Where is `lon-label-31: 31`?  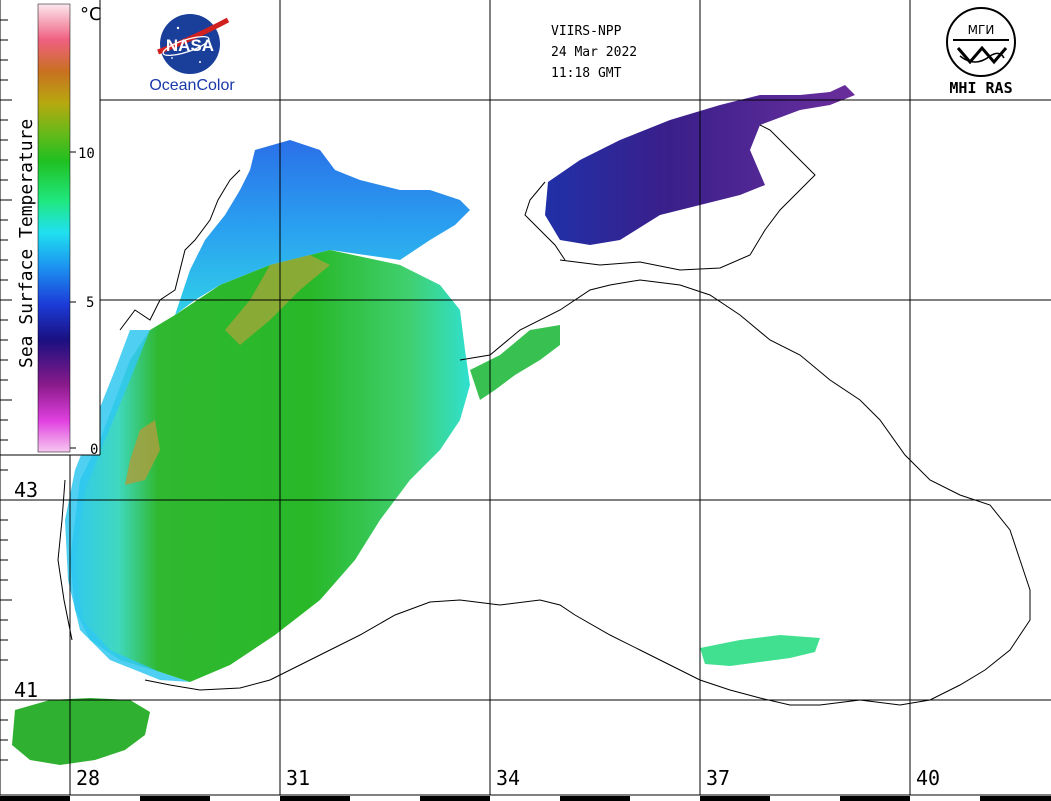 lon-label-31: 31 is located at coordinates (298, 778).